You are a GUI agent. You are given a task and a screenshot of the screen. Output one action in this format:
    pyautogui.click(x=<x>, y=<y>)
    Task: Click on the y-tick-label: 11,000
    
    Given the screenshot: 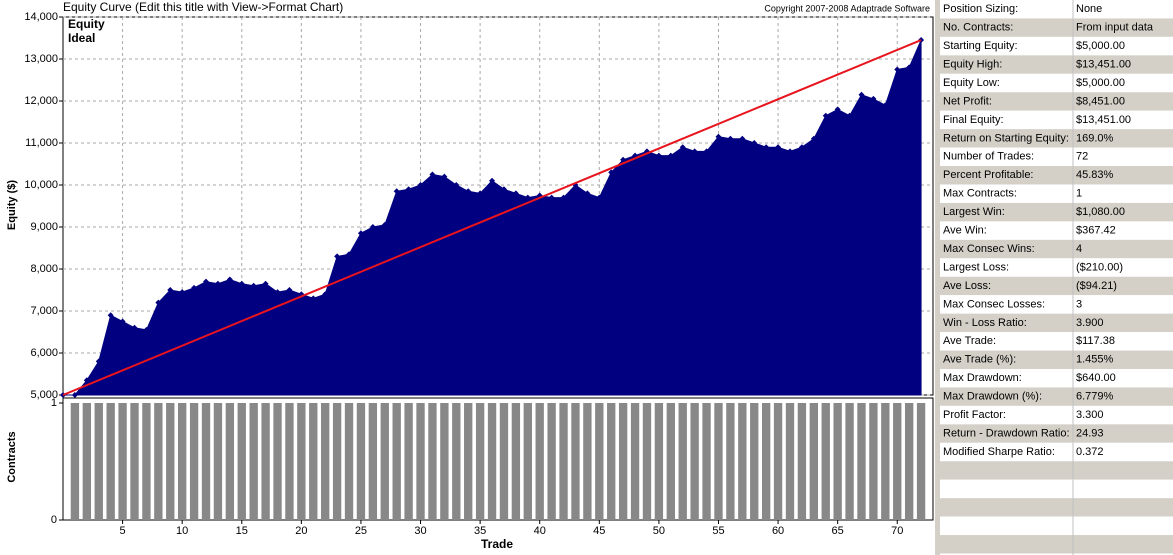 What is the action you would take?
    pyautogui.click(x=41, y=143)
    